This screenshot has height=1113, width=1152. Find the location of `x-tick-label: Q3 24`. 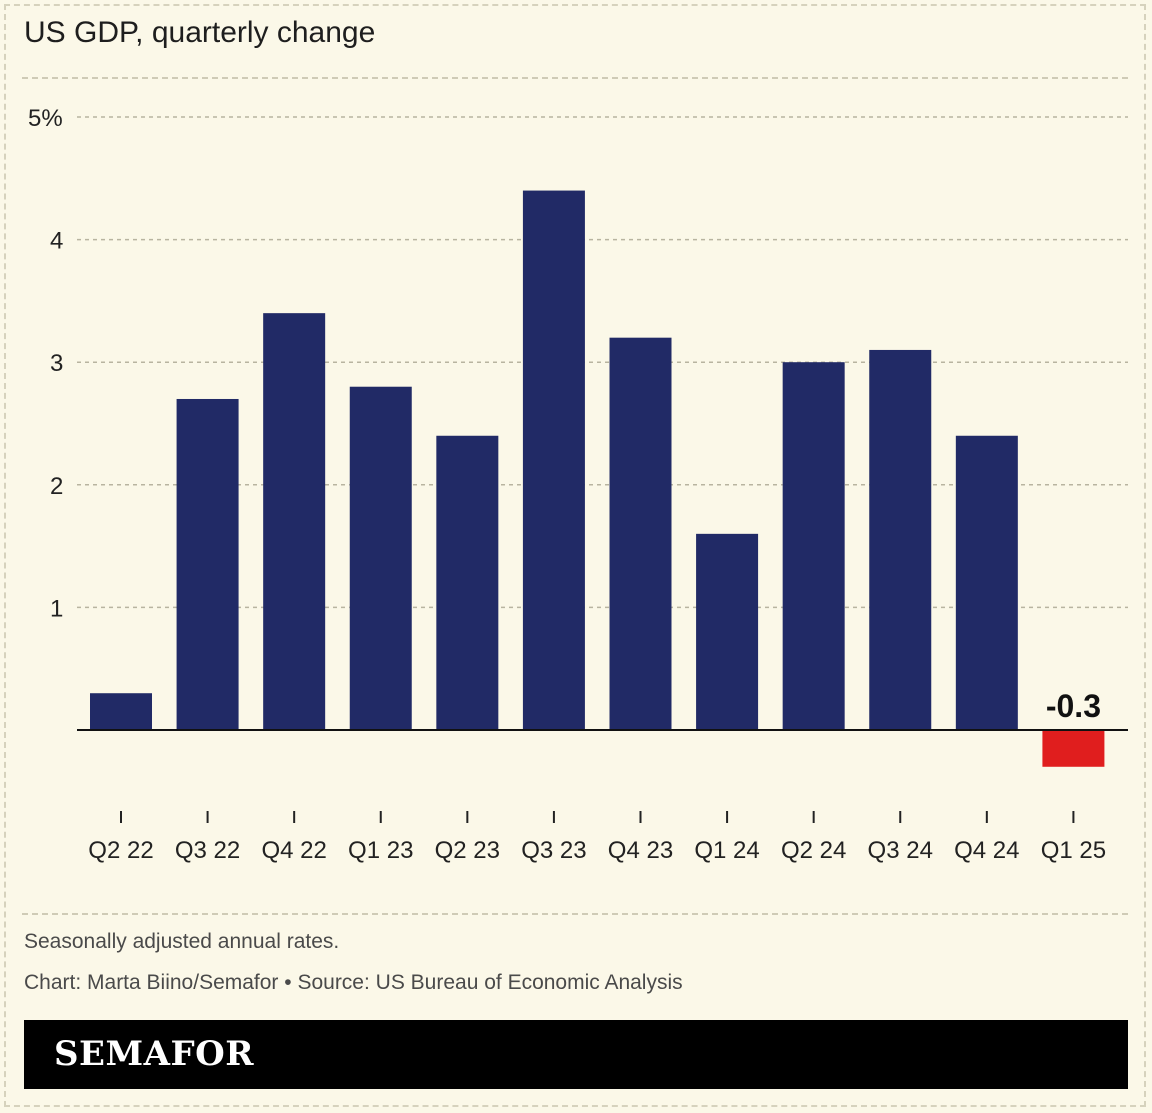

x-tick-label: Q3 24 is located at coordinates (900, 850).